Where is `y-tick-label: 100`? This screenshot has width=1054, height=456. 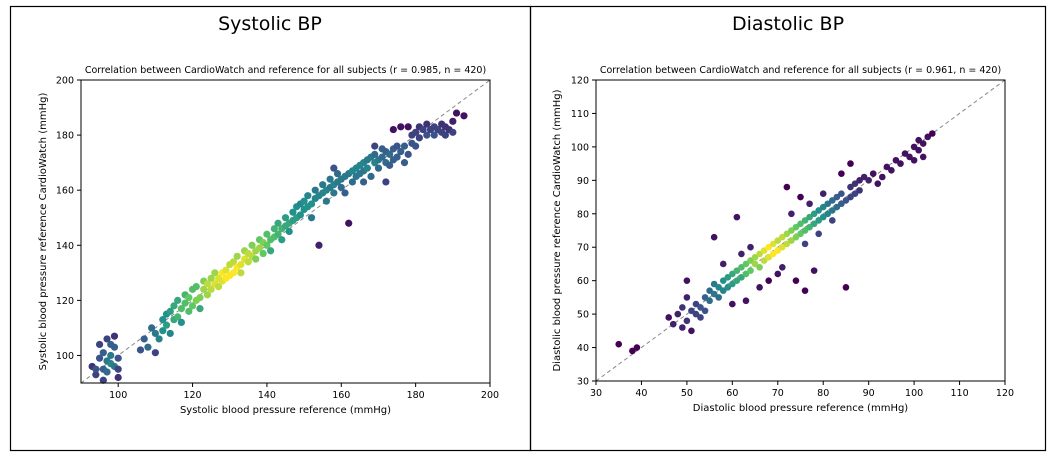 y-tick-label: 100 is located at coordinates (580, 147).